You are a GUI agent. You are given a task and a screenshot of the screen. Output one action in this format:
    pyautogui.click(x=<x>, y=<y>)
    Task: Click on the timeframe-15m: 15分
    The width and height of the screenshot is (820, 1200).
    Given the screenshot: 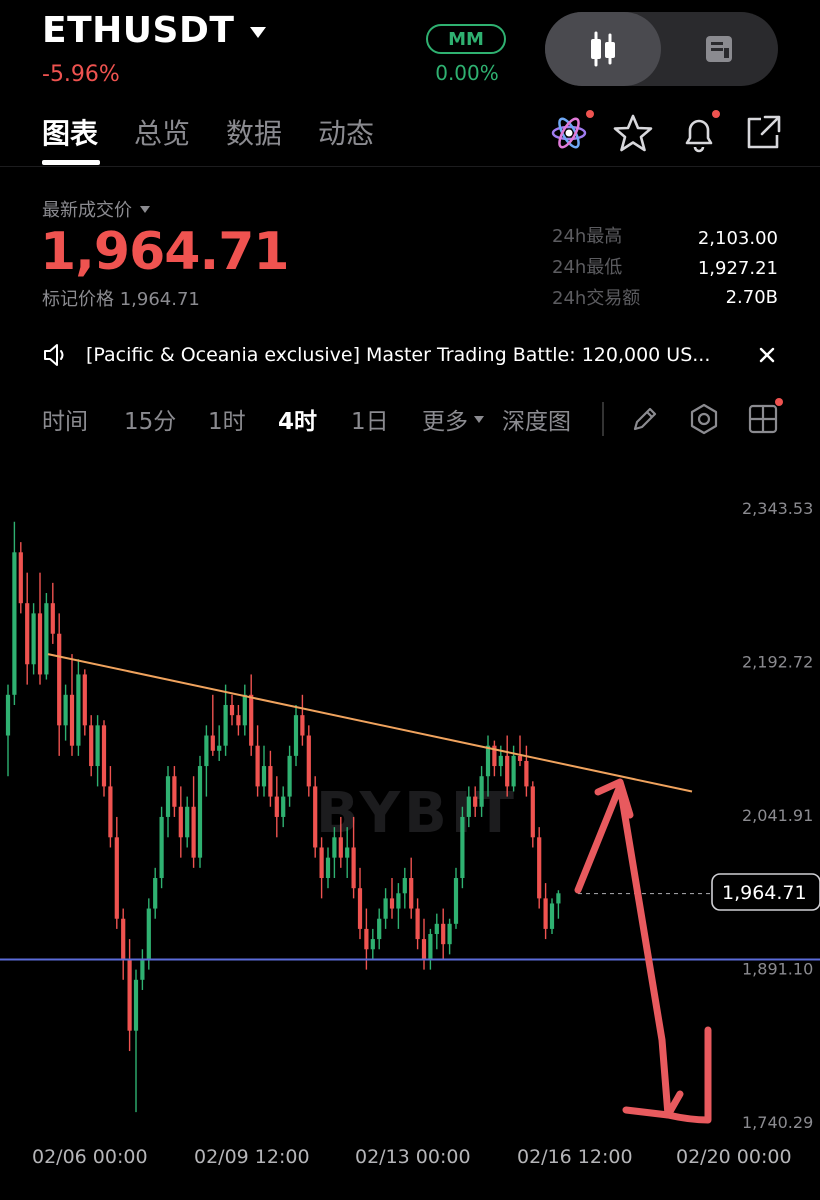 What is the action you would take?
    pyautogui.click(x=150, y=422)
    